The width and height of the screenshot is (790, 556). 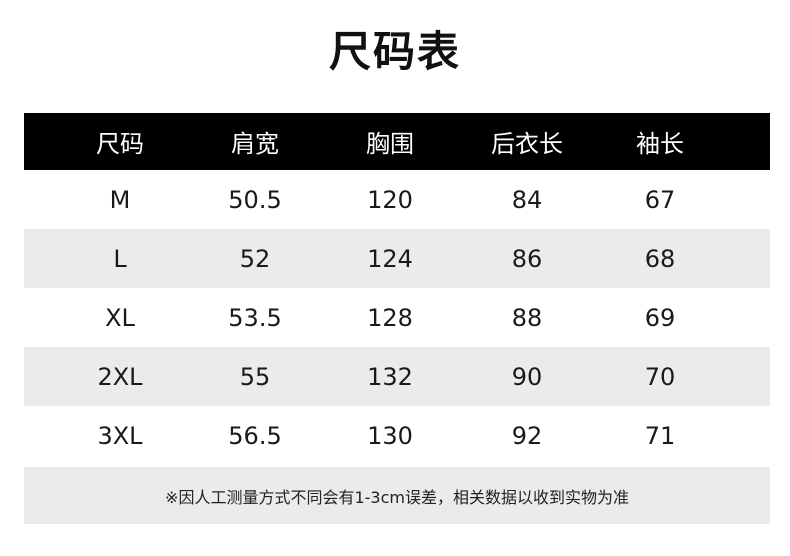 What do you see at coordinates (120, 258) in the screenshot?
I see `table-cell: L` at bounding box center [120, 258].